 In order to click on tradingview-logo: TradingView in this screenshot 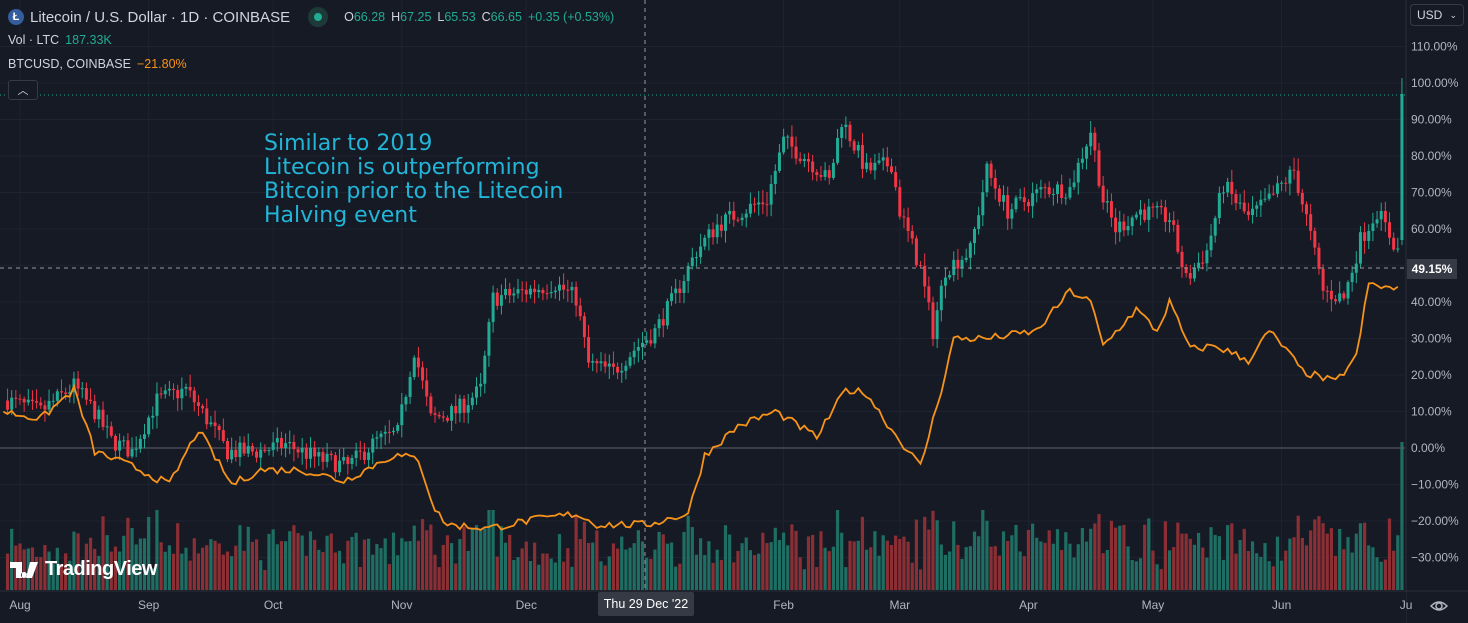, I will do `click(83, 569)`.